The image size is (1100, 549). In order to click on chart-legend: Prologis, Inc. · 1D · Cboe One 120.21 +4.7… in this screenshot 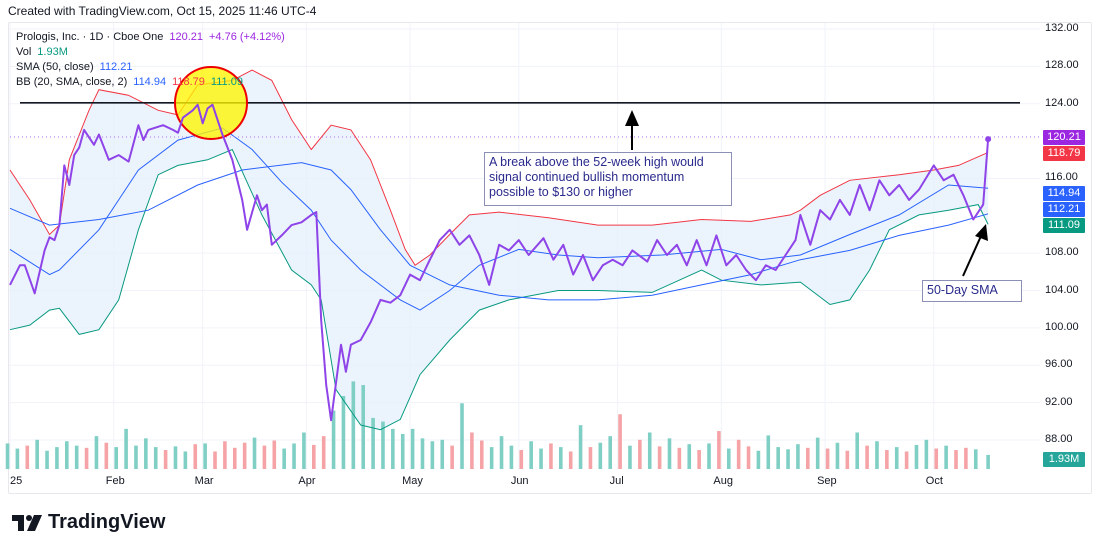, I will do `click(153, 60)`.